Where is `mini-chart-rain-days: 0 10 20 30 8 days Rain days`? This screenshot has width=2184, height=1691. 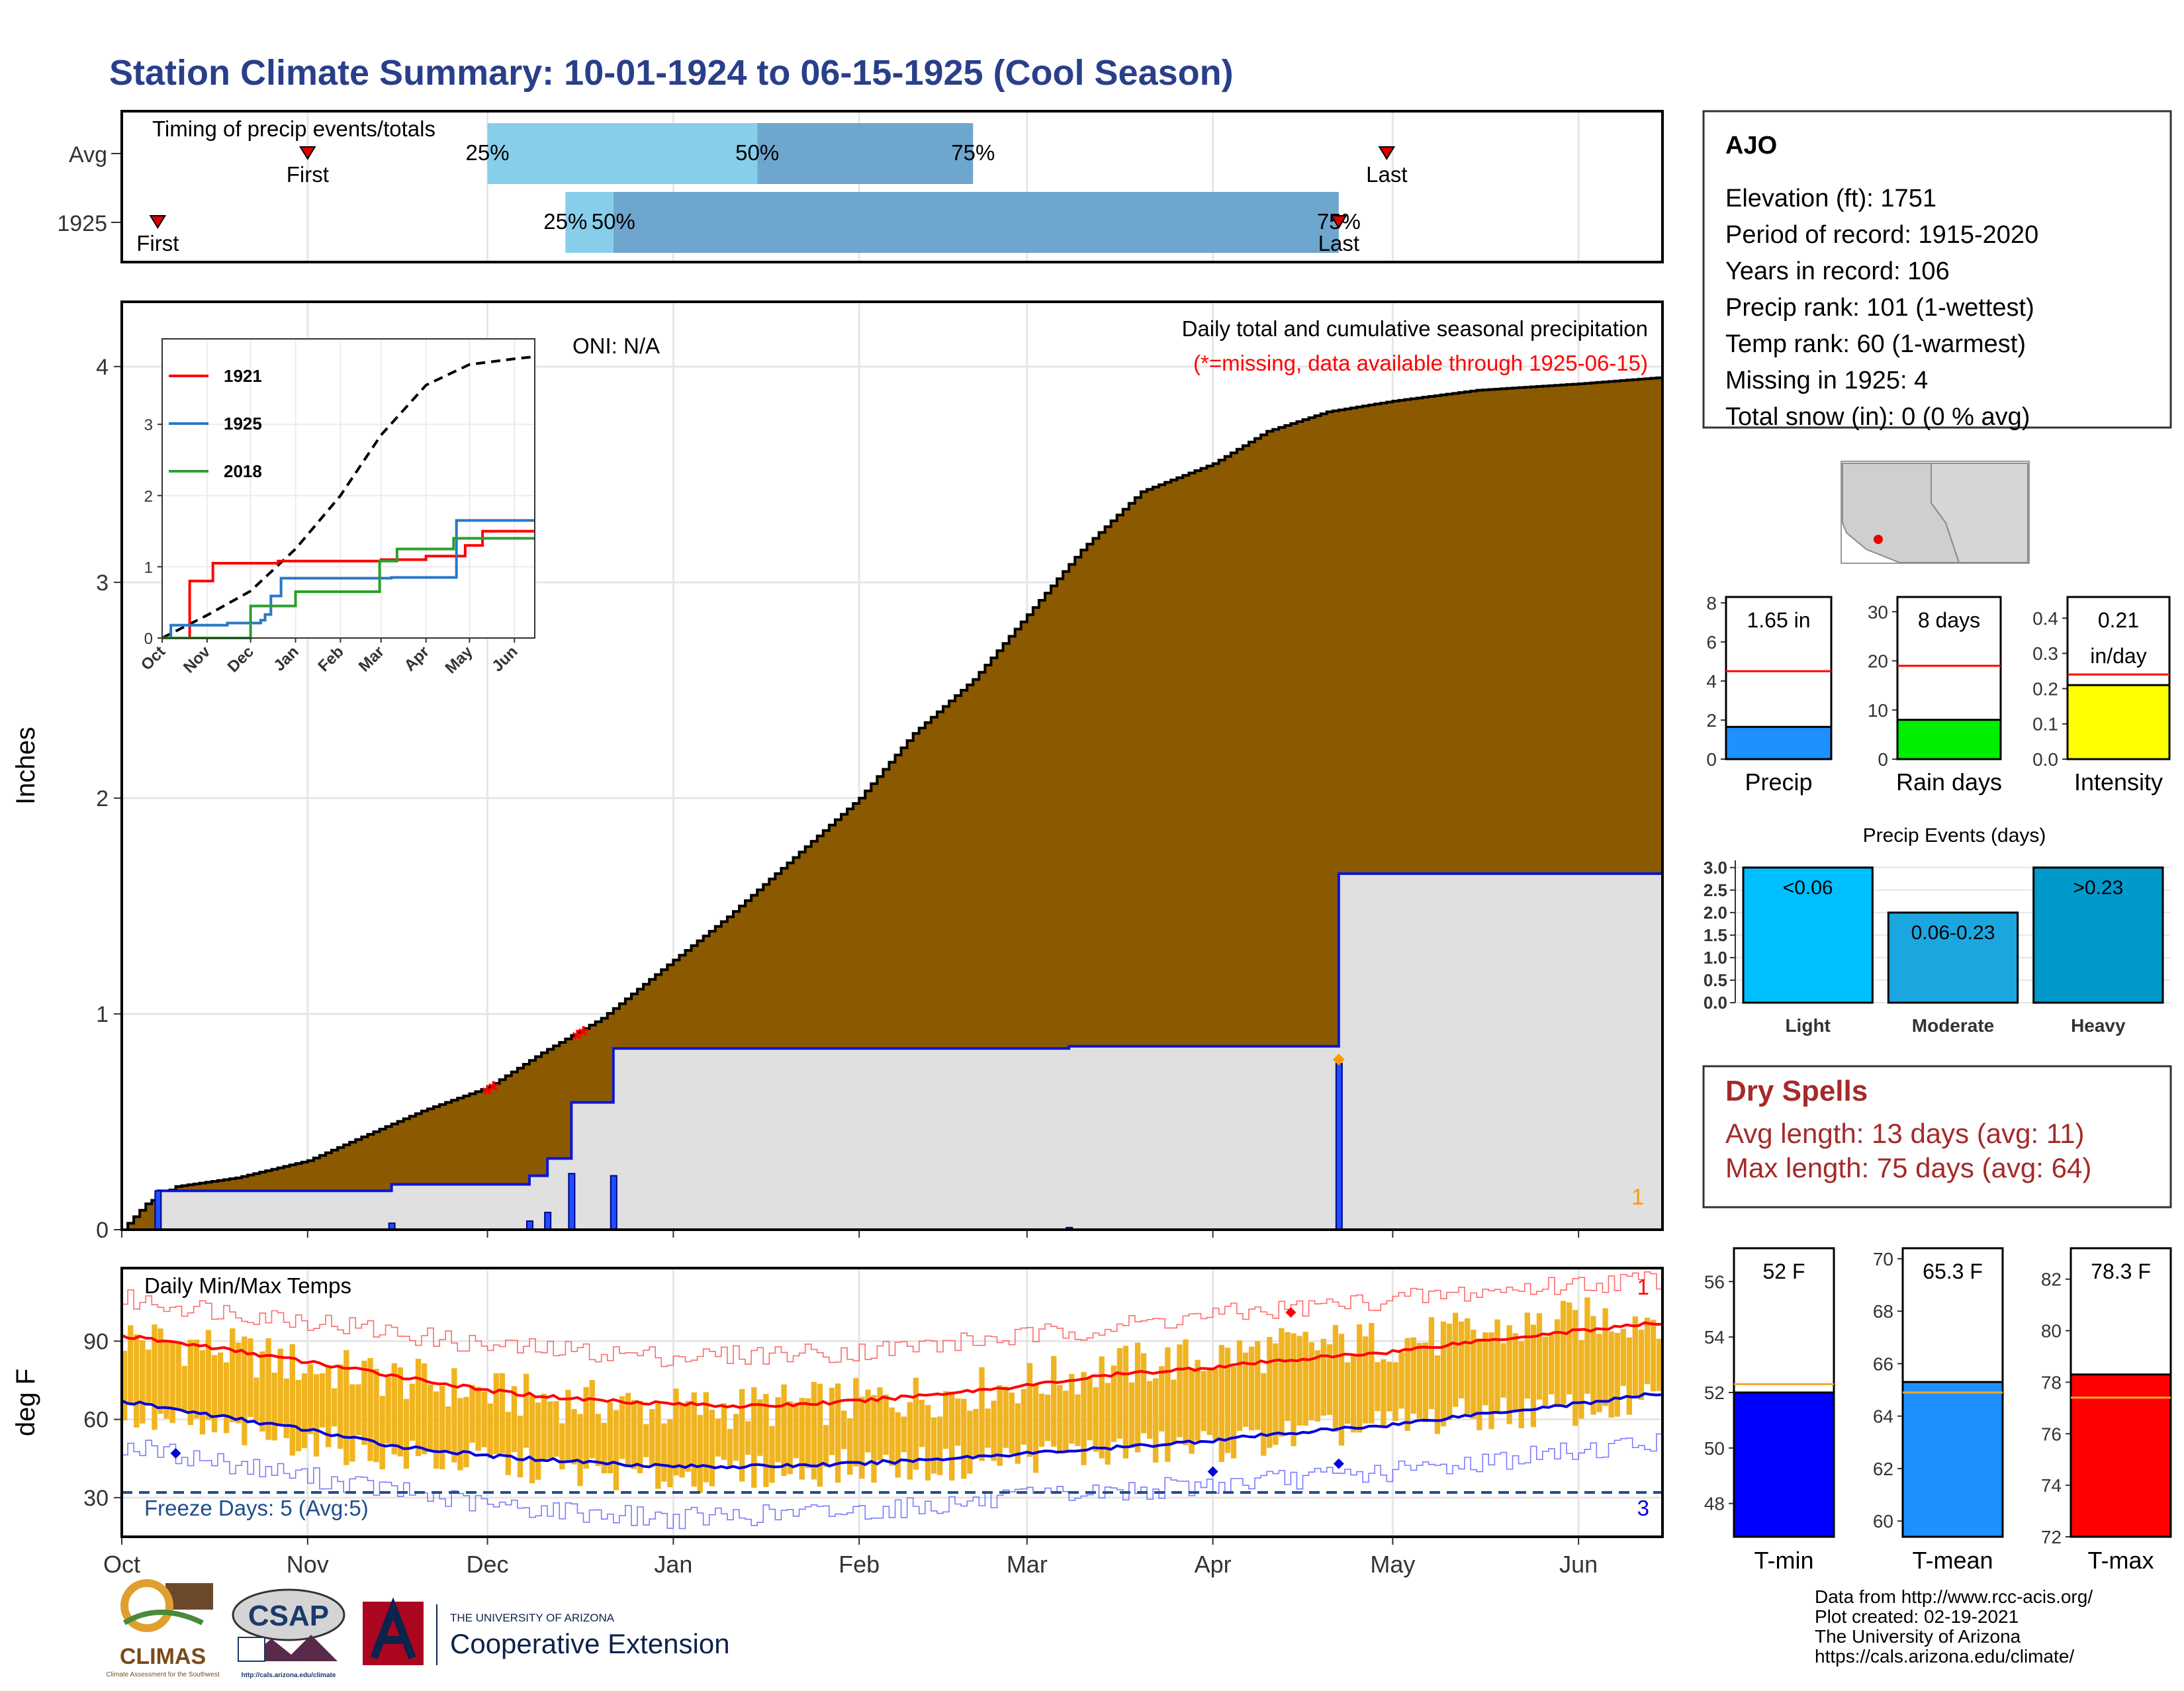 mini-chart-rain-days: 0 10 20 30 8 days Rain days is located at coordinates (1935, 696).